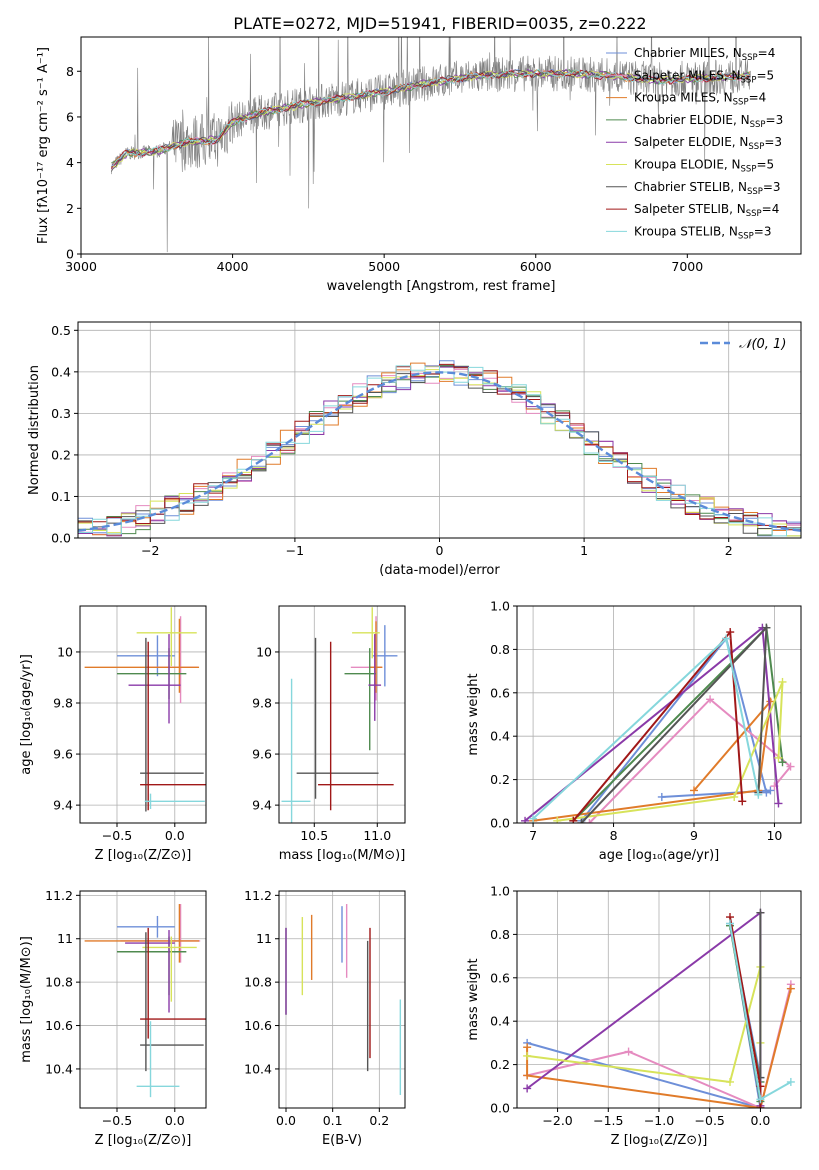 Image resolution: width=819 pixels, height=1170 pixels. I want to click on x-tick-label: −1.0, so click(659, 1120).